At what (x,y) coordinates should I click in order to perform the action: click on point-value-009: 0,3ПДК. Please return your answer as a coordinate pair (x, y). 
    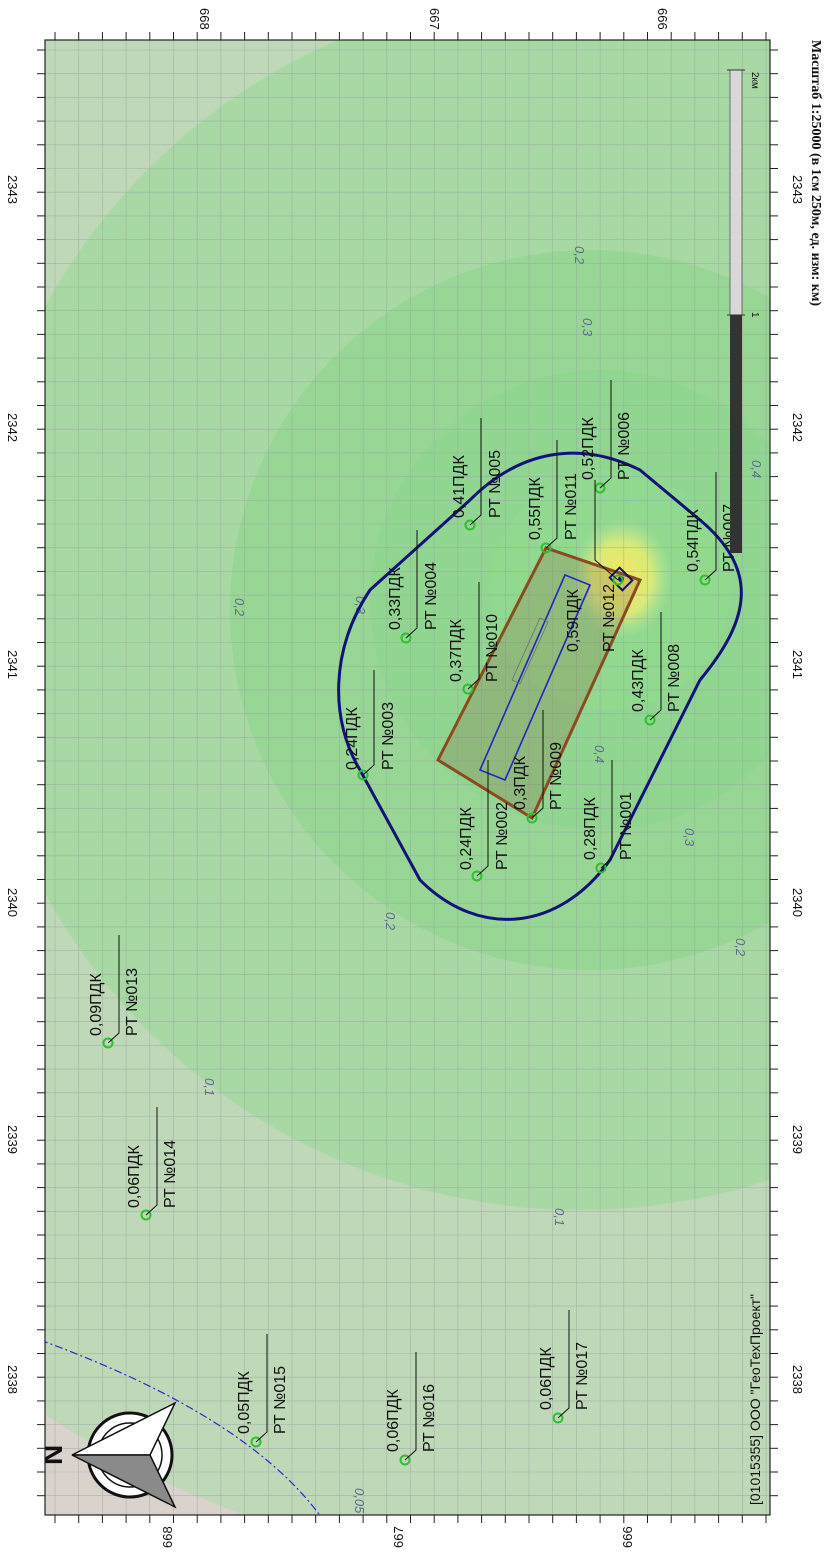
    Looking at the image, I should click on (520, 782).